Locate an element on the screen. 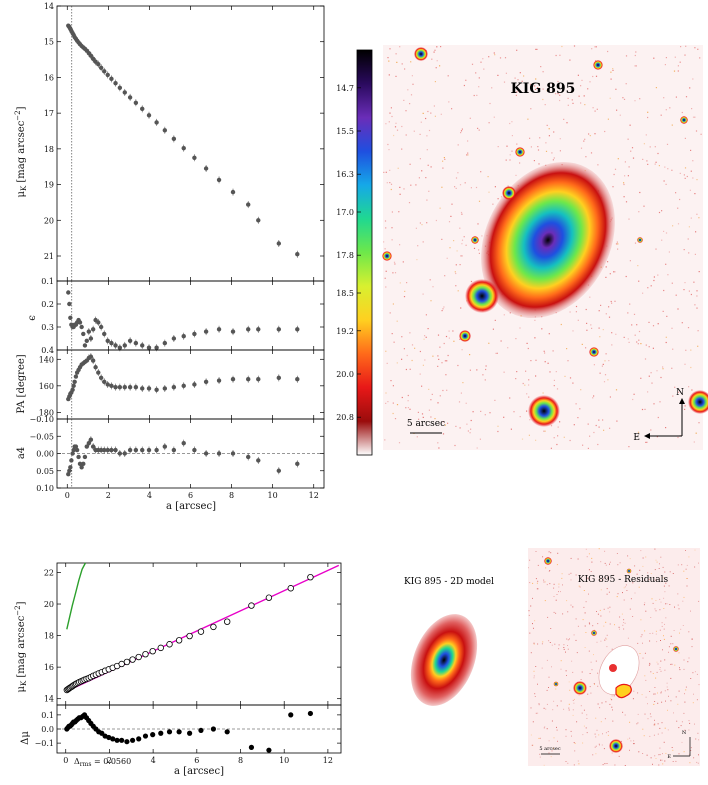 This screenshot has height=785, width=708. x-tick-label: 2 is located at coordinates (109, 760).